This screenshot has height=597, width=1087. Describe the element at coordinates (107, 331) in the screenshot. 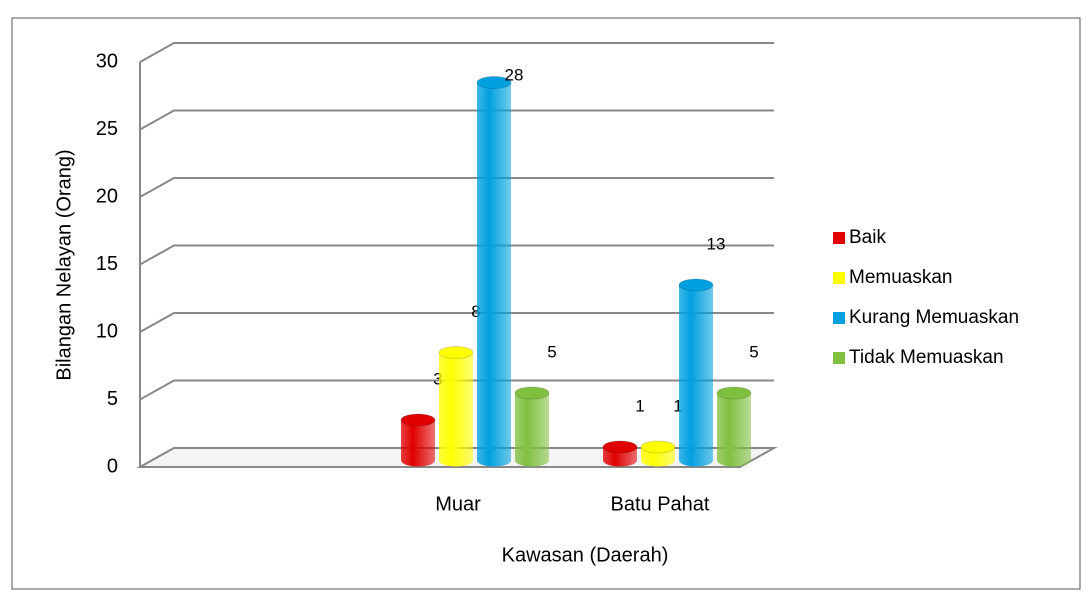

I see `y-tick-label: 10` at that location.